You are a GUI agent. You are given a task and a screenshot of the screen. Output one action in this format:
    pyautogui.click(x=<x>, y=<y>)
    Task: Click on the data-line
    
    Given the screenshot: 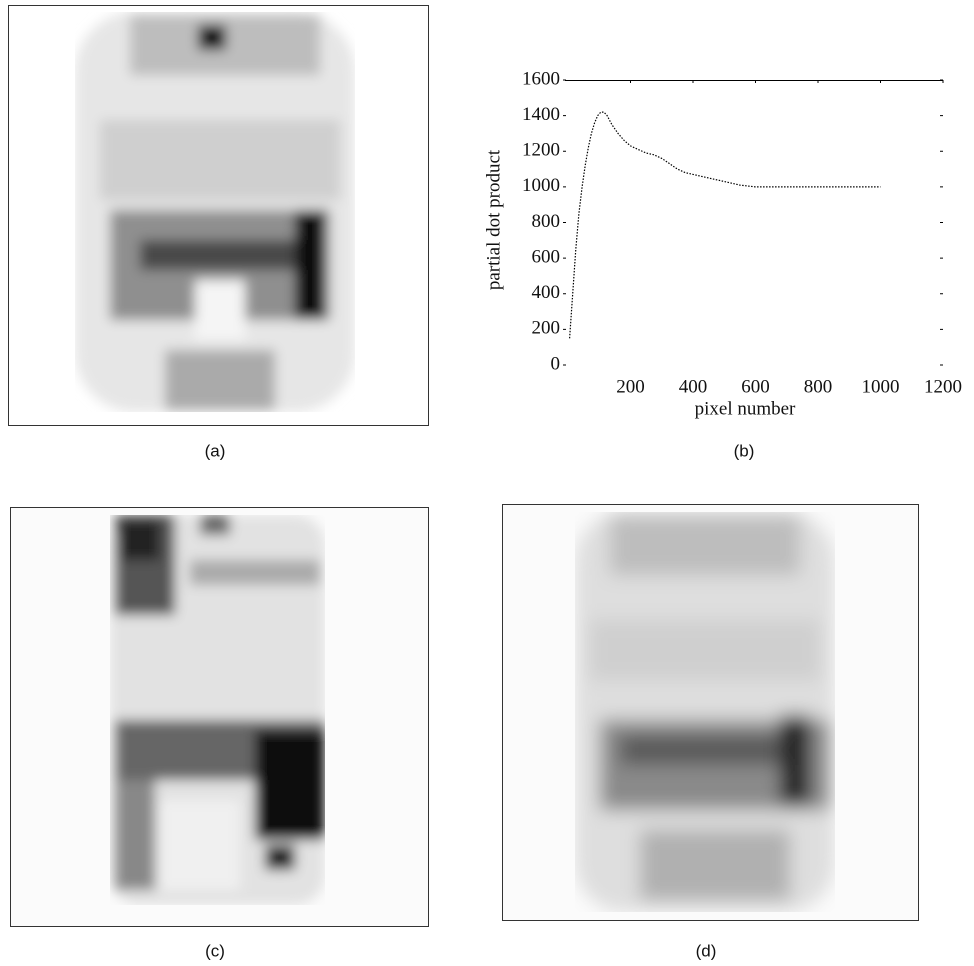 What is the action you would take?
    pyautogui.click(x=725, y=225)
    